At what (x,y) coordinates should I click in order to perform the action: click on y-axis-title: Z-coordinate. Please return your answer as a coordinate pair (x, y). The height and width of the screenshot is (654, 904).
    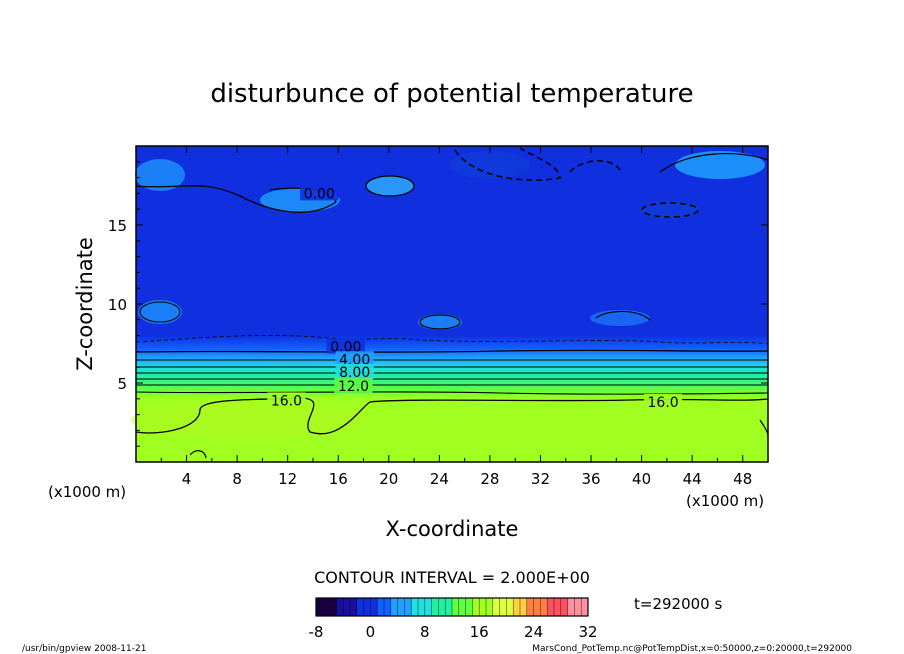
    Looking at the image, I should click on (85, 304).